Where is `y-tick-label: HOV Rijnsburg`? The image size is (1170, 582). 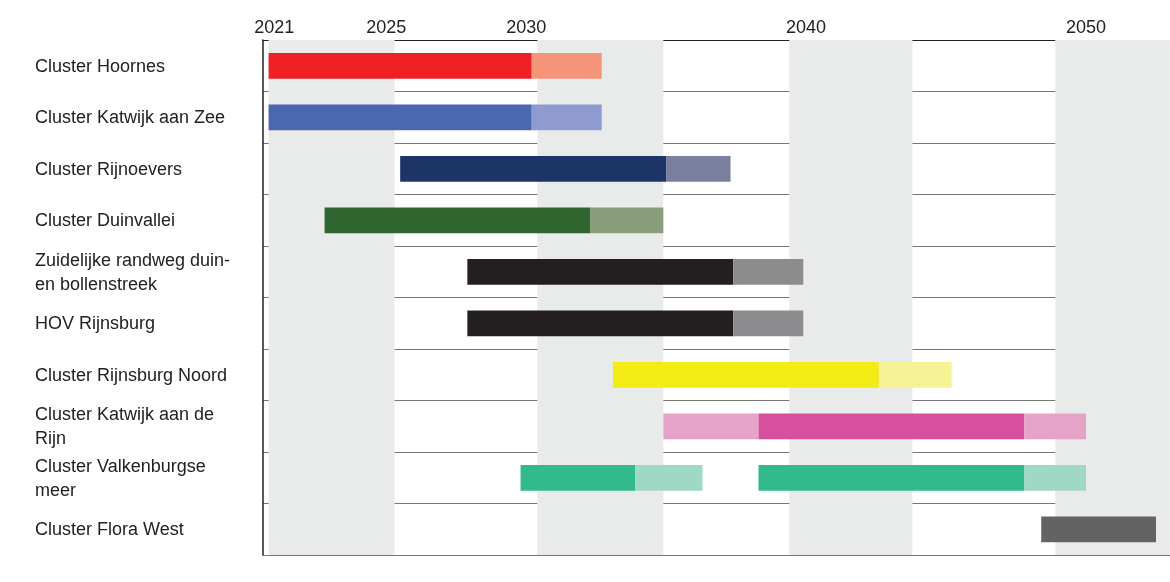 y-tick-label: HOV Rijnsburg is located at coordinates (95, 323).